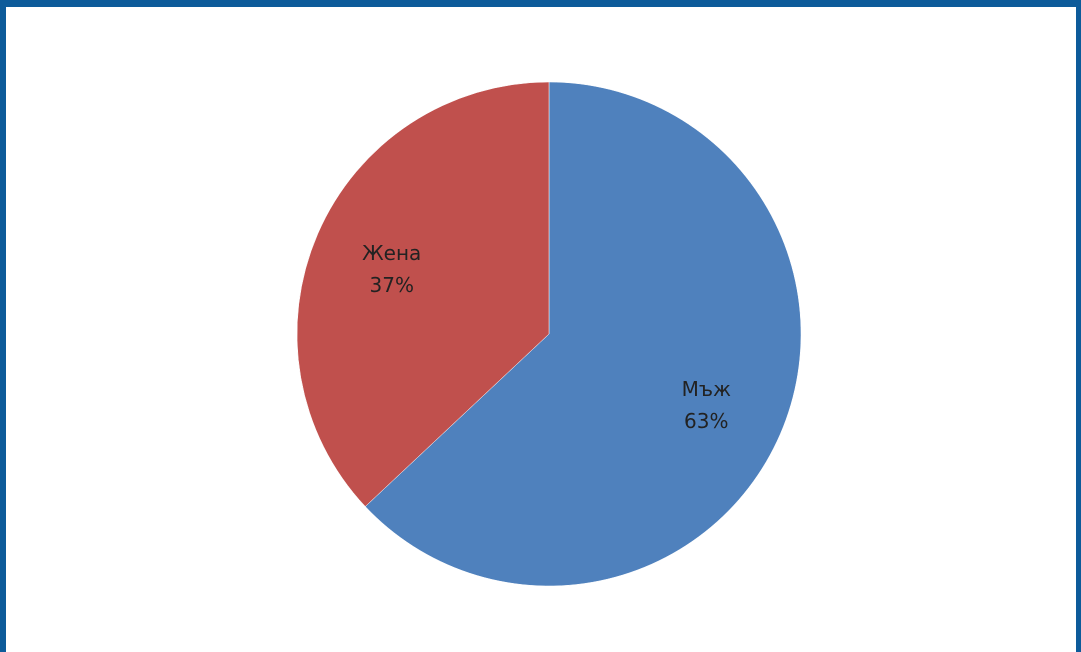  What do you see at coordinates (391, 253) in the screenshot?
I see `slice-name-label: Жена` at bounding box center [391, 253].